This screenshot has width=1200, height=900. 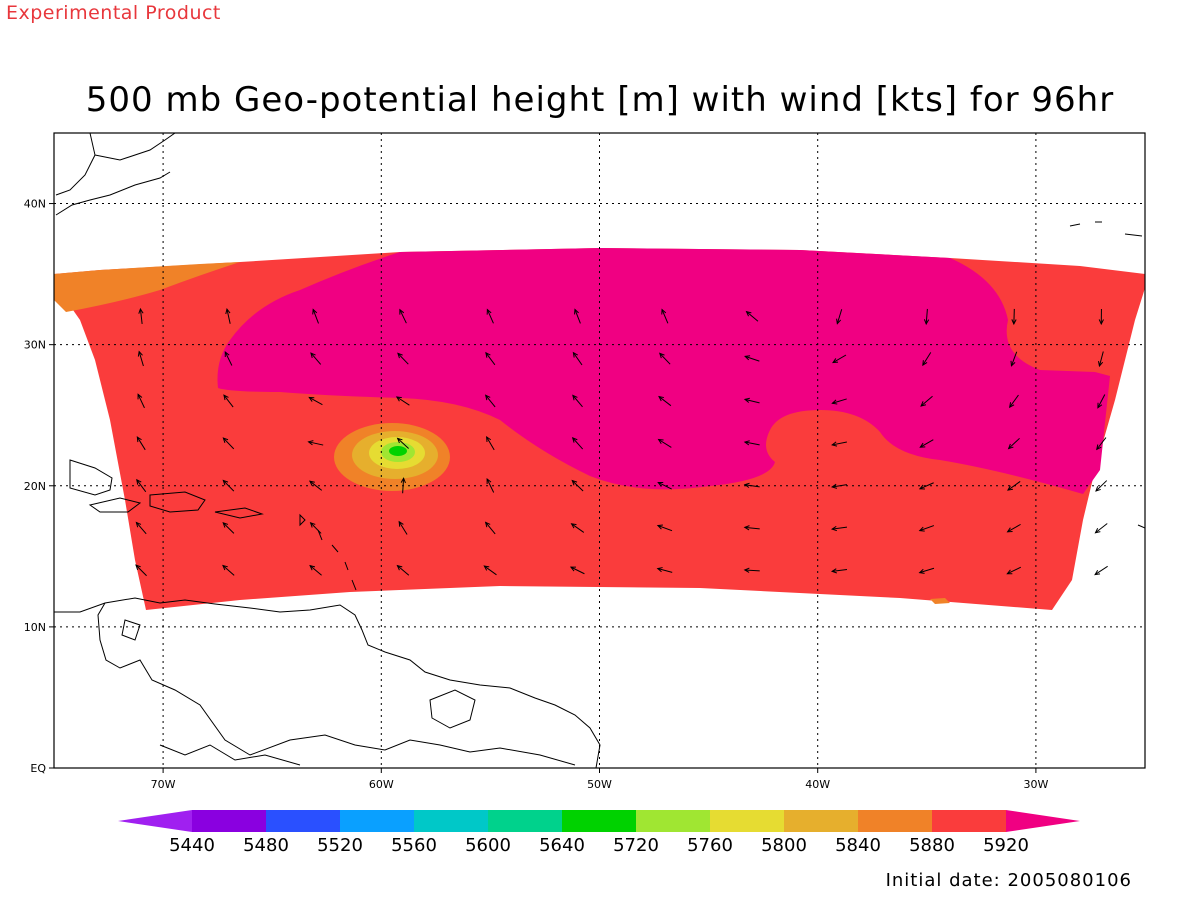 What do you see at coordinates (817, 784) in the screenshot?
I see `lon-tick-label: 40W` at bounding box center [817, 784].